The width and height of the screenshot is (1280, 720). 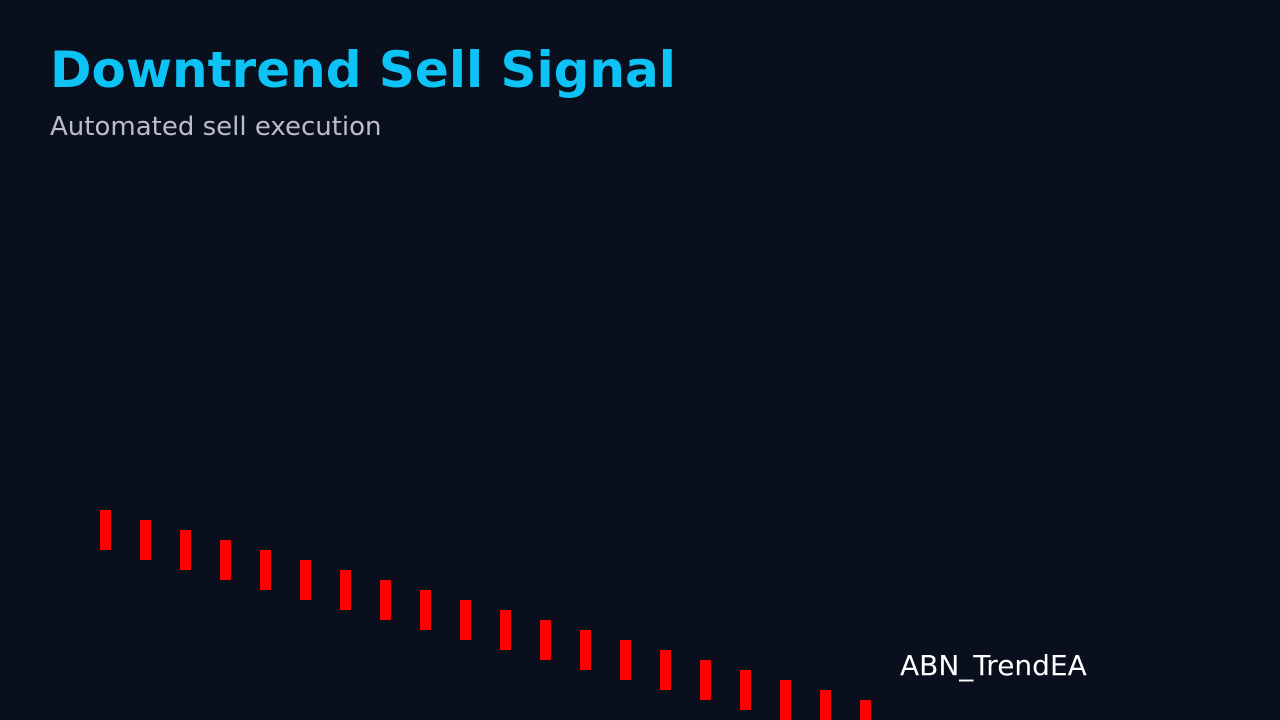 What do you see at coordinates (993, 665) in the screenshot?
I see `brand-label: ABN_TrendEA` at bounding box center [993, 665].